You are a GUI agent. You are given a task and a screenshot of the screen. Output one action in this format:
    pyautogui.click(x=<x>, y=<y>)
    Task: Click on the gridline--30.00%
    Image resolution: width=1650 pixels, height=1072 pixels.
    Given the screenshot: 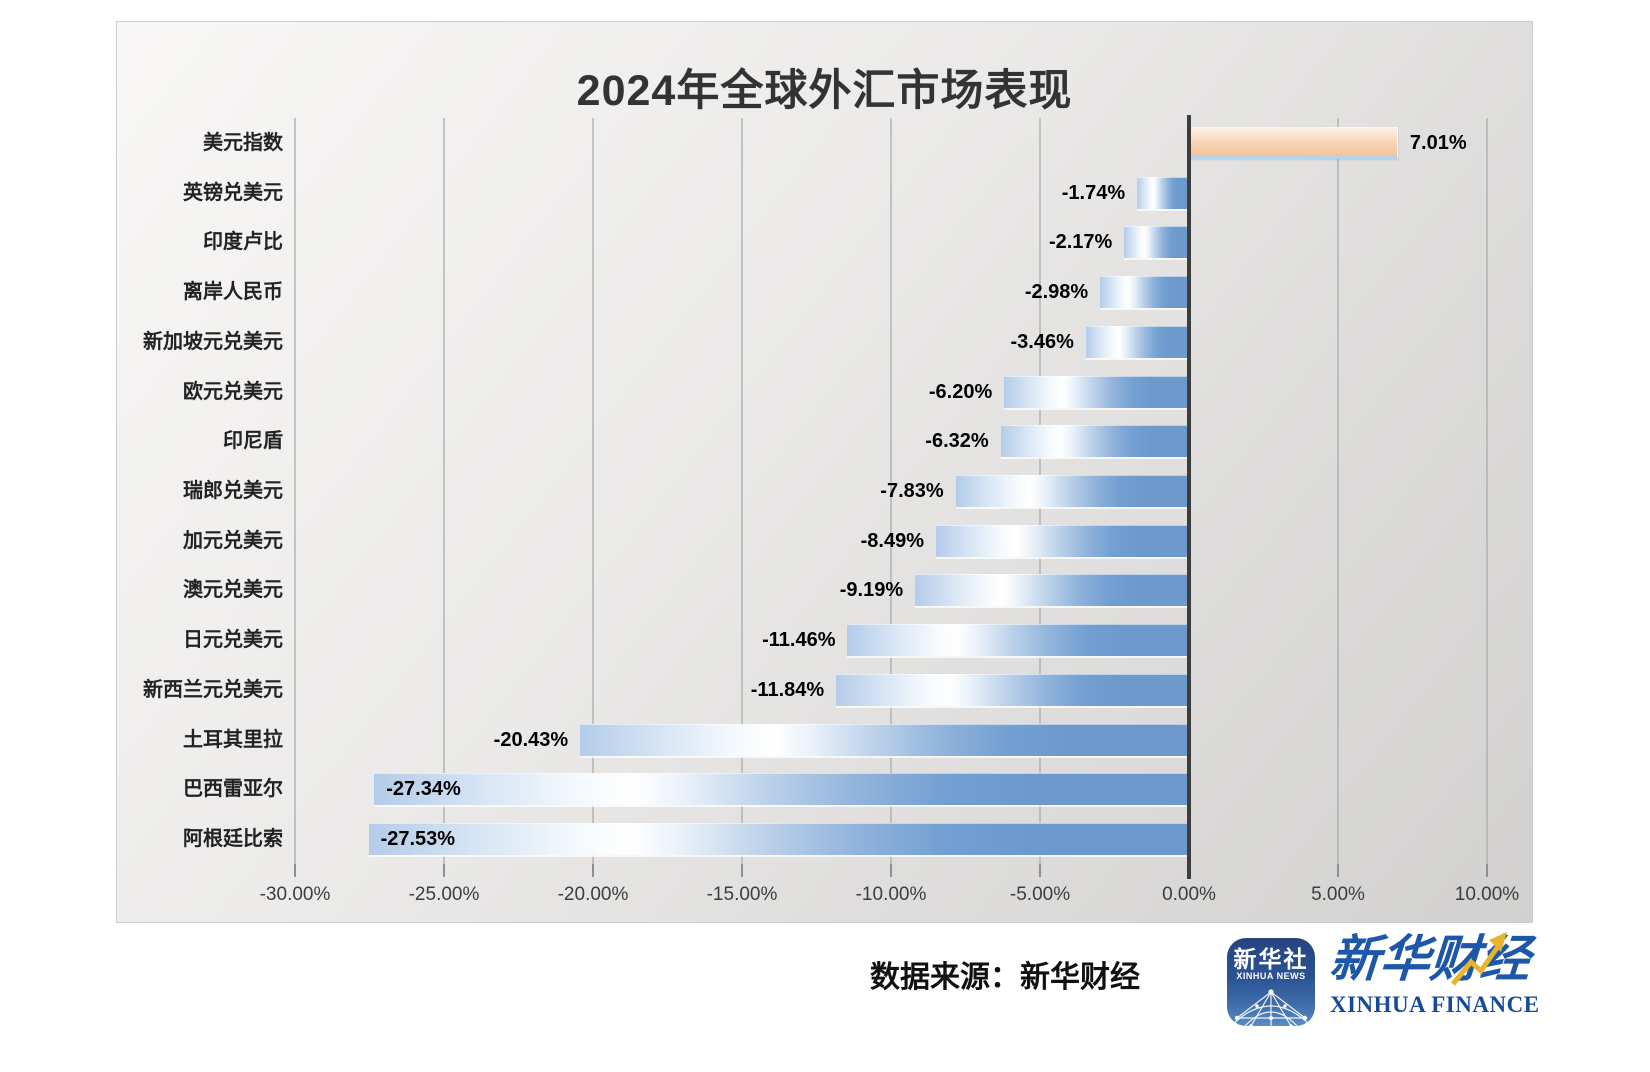 What is the action you would take?
    pyautogui.click(x=295, y=491)
    